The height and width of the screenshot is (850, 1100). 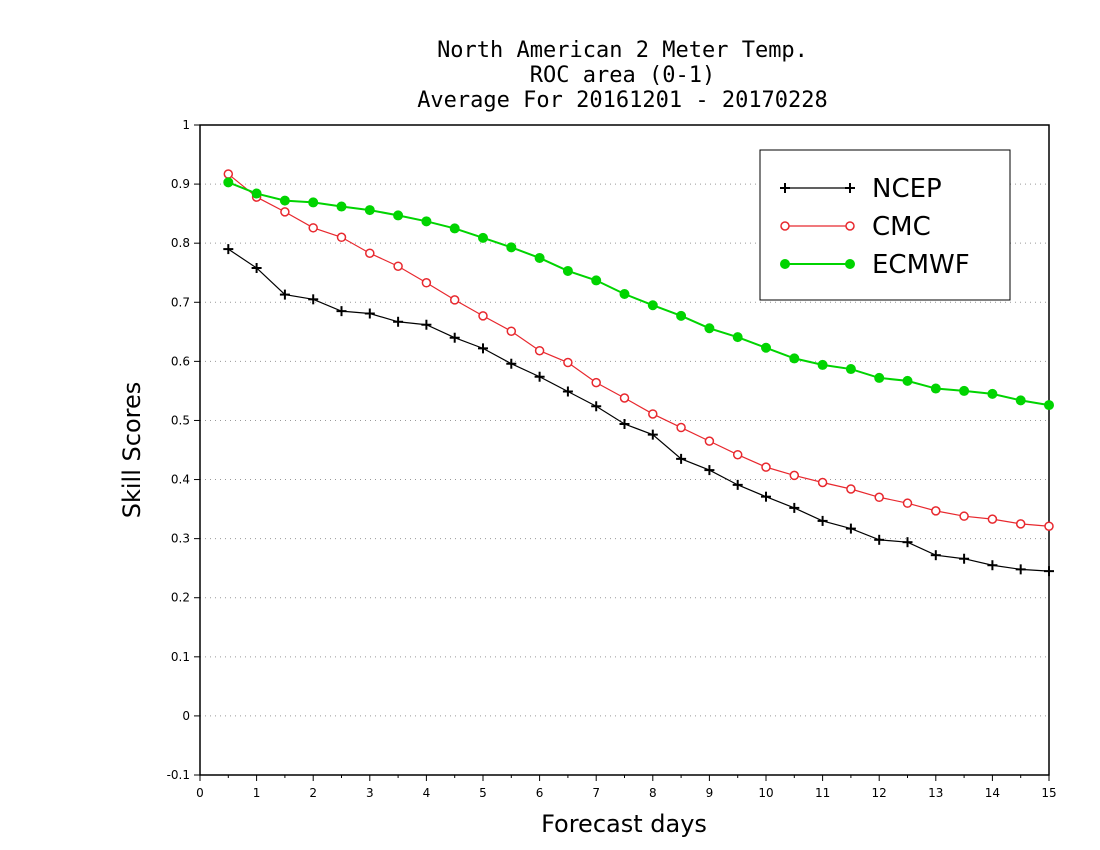 What do you see at coordinates (180, 243) in the screenshot?
I see `y-tick-label: 0.8` at bounding box center [180, 243].